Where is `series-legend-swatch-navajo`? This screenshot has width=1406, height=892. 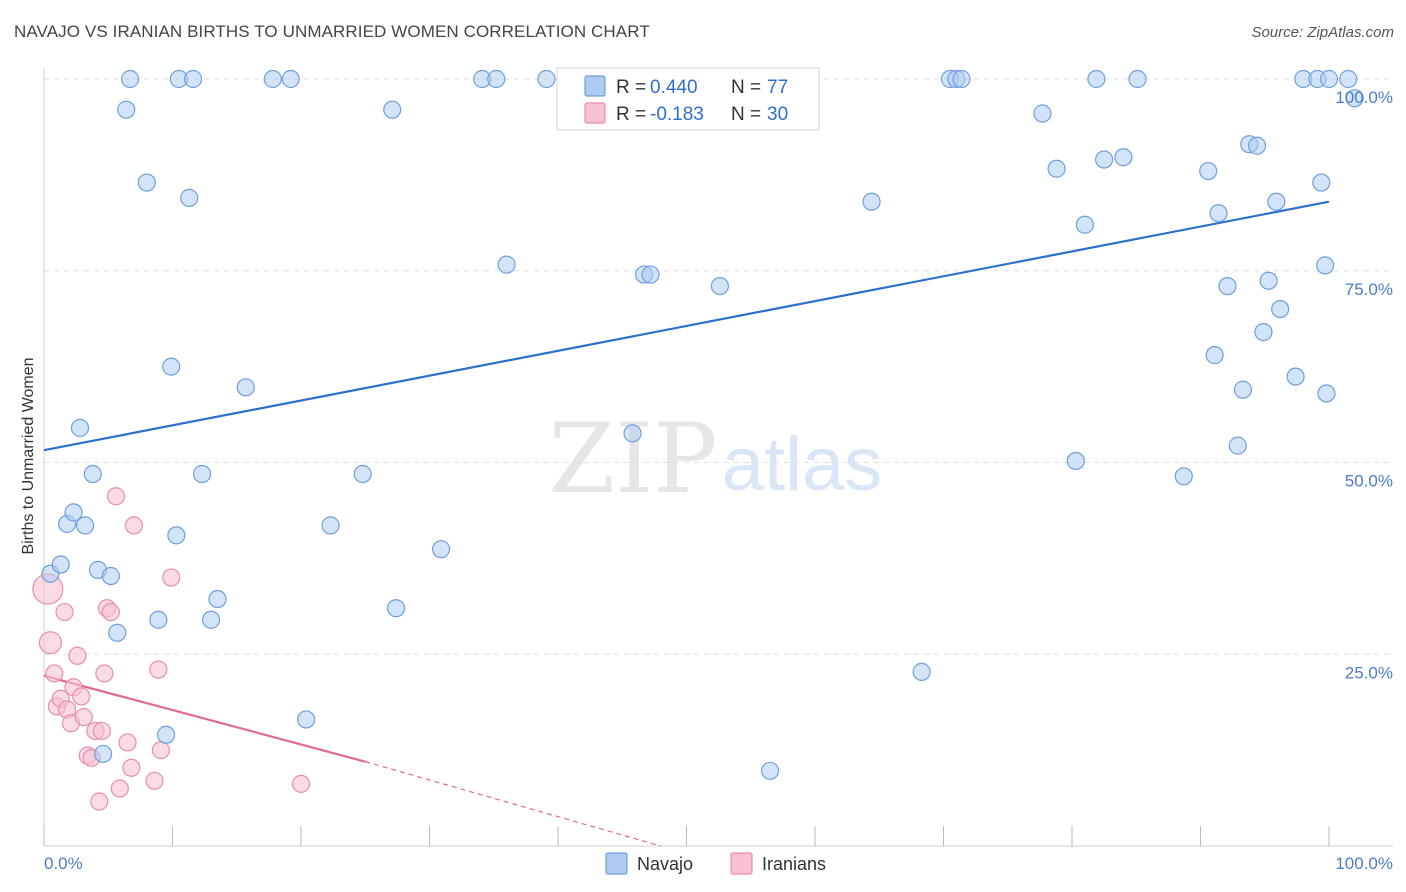
series-legend-swatch-navajo is located at coordinates (616, 863).